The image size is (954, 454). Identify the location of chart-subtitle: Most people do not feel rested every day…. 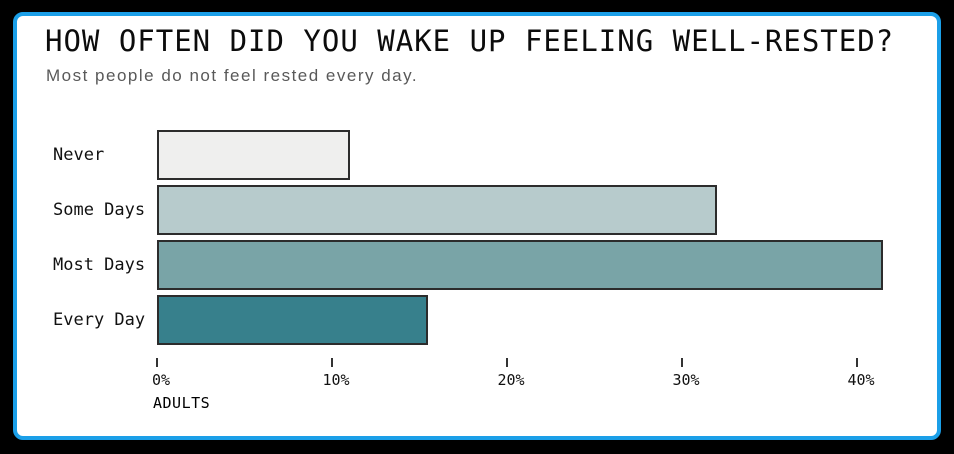
(232, 75).